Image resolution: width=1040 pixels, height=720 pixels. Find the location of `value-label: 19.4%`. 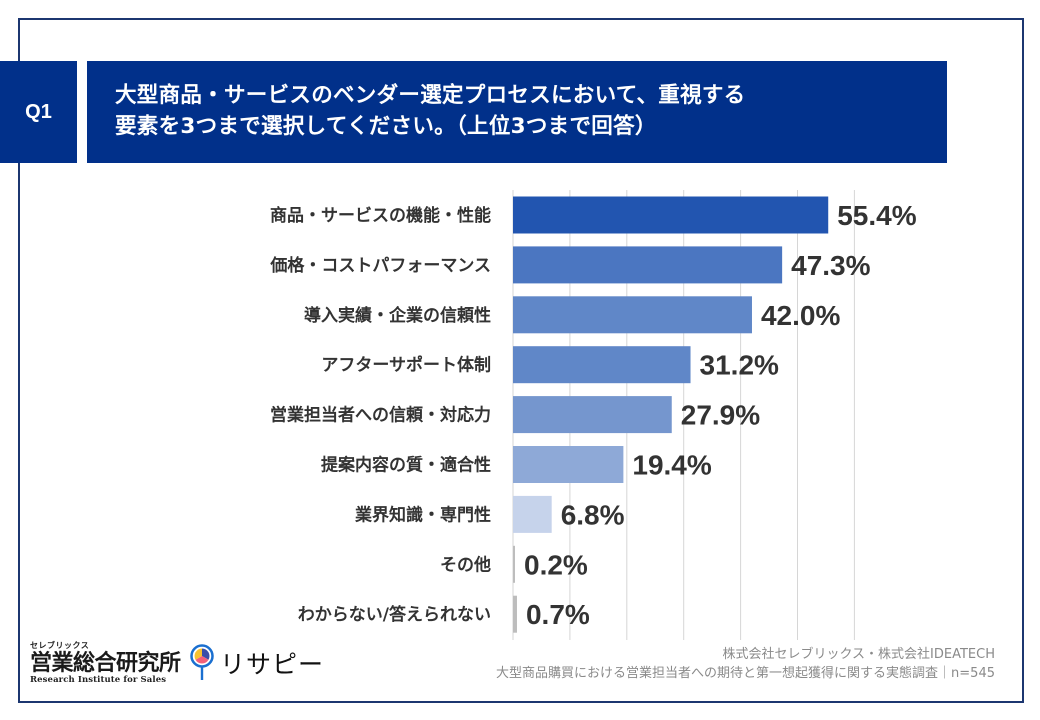

value-label: 19.4% is located at coordinates (671, 465).